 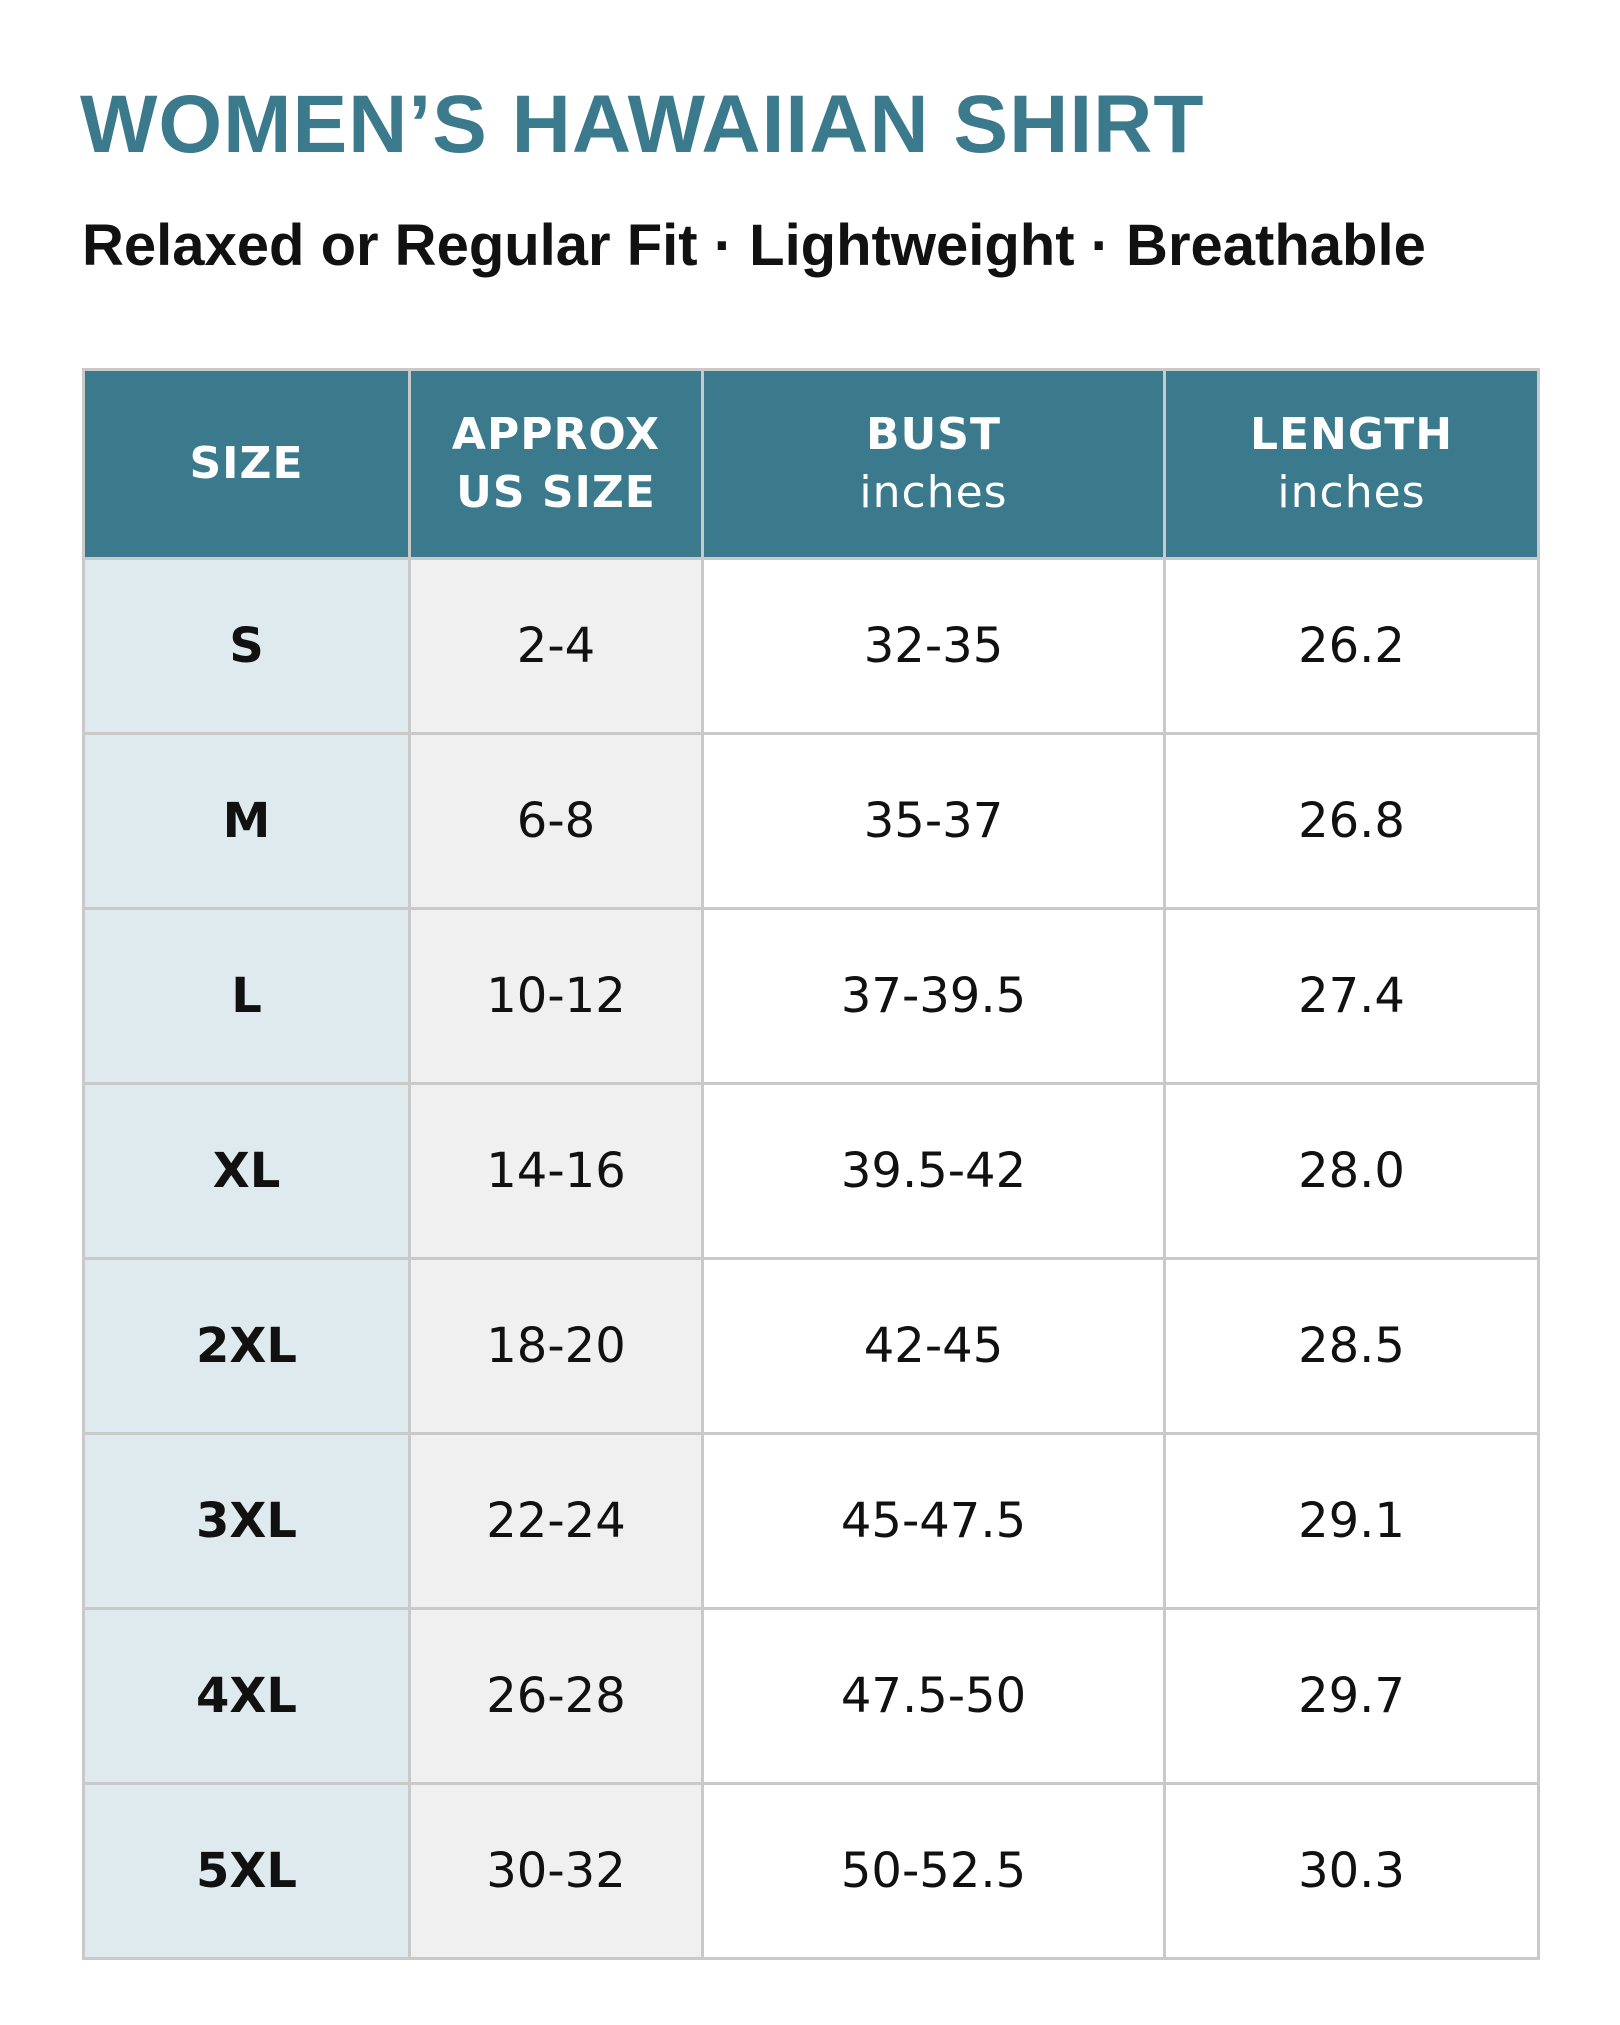 I want to click on table-cell: L, so click(x=246, y=996).